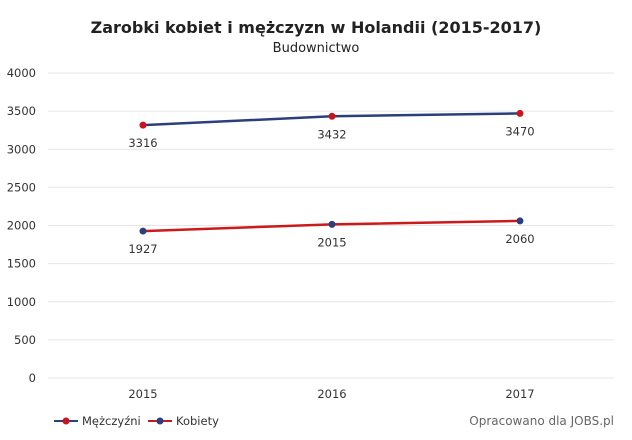 Image resolution: width=632 pixels, height=440 pixels. Describe the element at coordinates (21, 149) in the screenshot. I see `y-tick-label: 3000` at that location.